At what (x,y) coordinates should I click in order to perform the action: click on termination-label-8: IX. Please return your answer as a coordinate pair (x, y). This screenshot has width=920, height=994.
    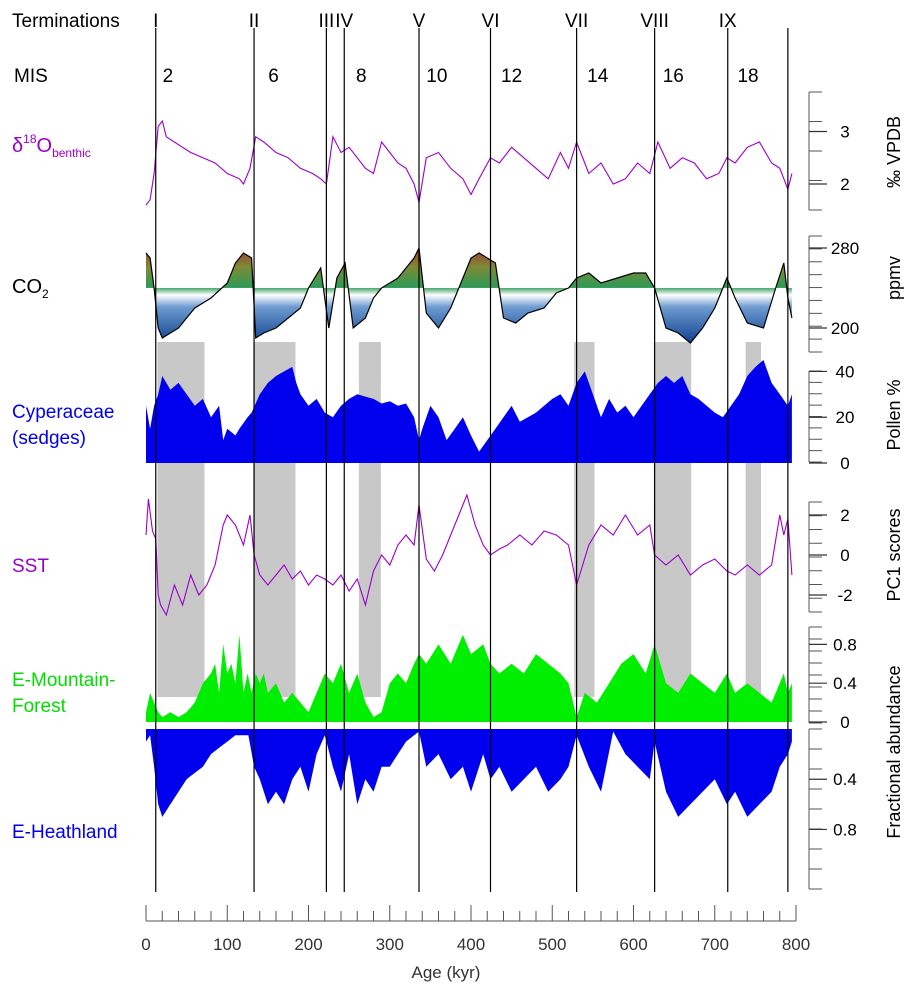
    Looking at the image, I should click on (728, 21).